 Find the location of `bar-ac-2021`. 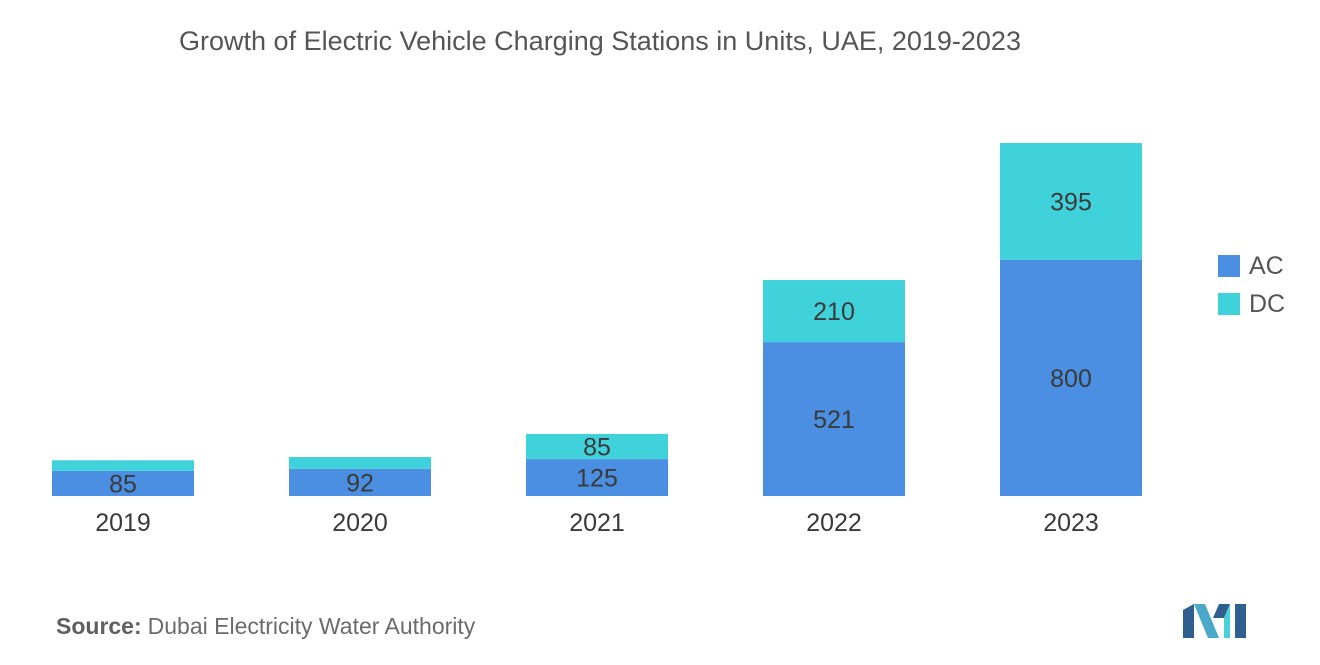

bar-ac-2021 is located at coordinates (597, 477).